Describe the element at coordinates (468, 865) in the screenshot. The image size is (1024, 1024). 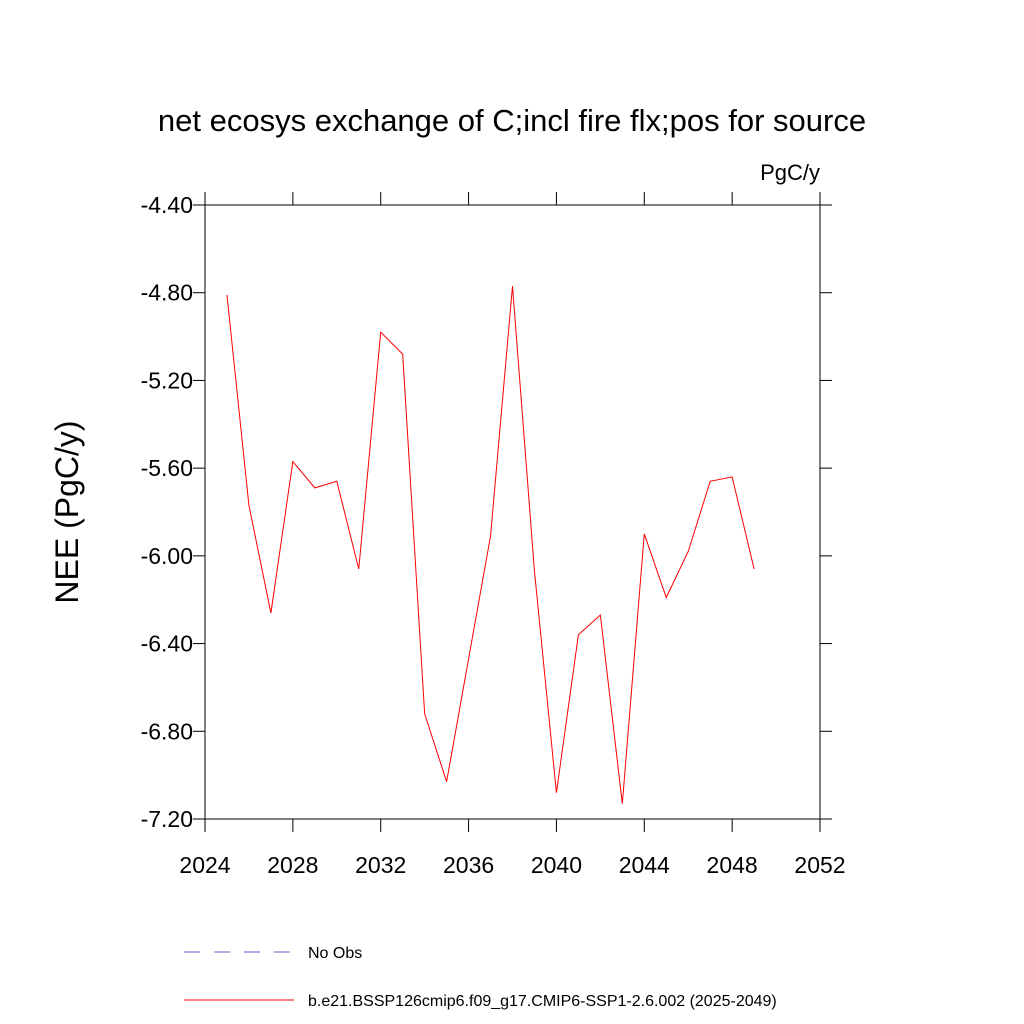
I see `x-tick-label: 2036` at that location.